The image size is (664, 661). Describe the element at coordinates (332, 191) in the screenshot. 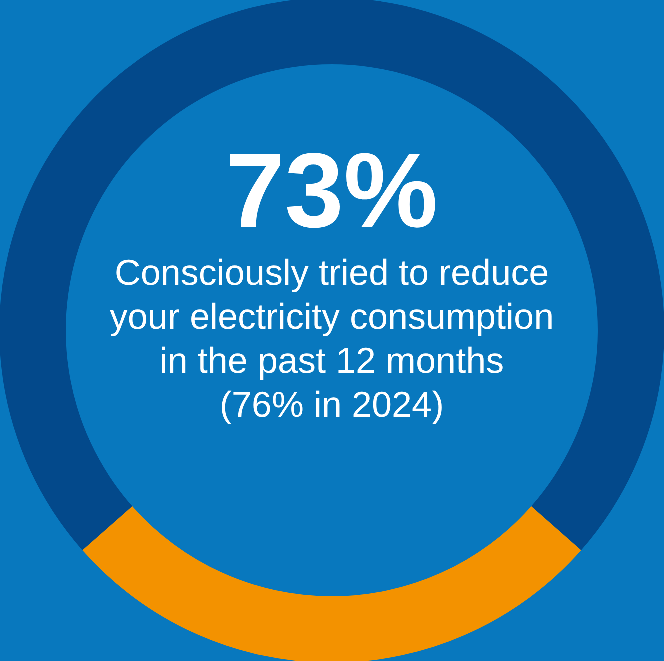

I see `text: 73%` at that location.